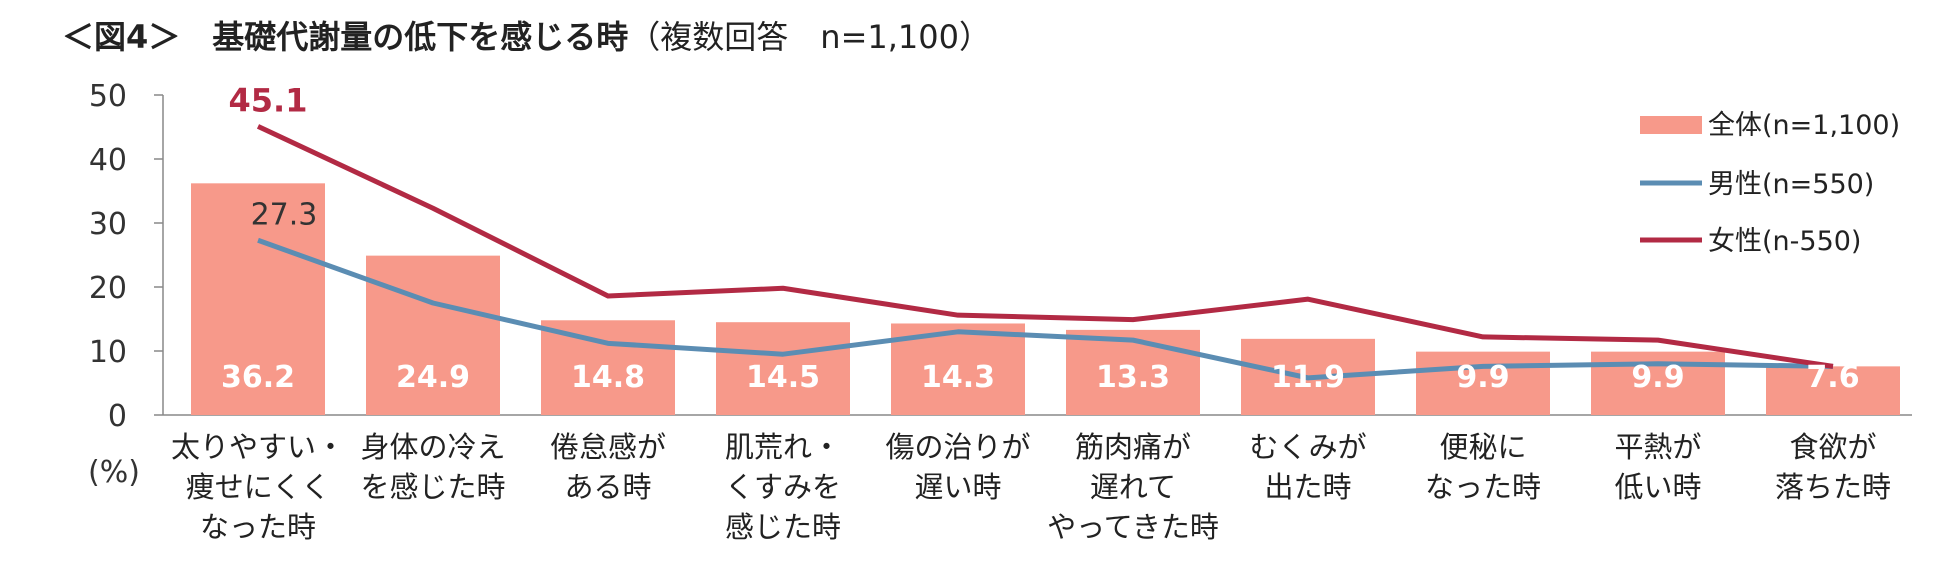  What do you see at coordinates (108, 96) in the screenshot?
I see `y-tick-label: 50` at bounding box center [108, 96].